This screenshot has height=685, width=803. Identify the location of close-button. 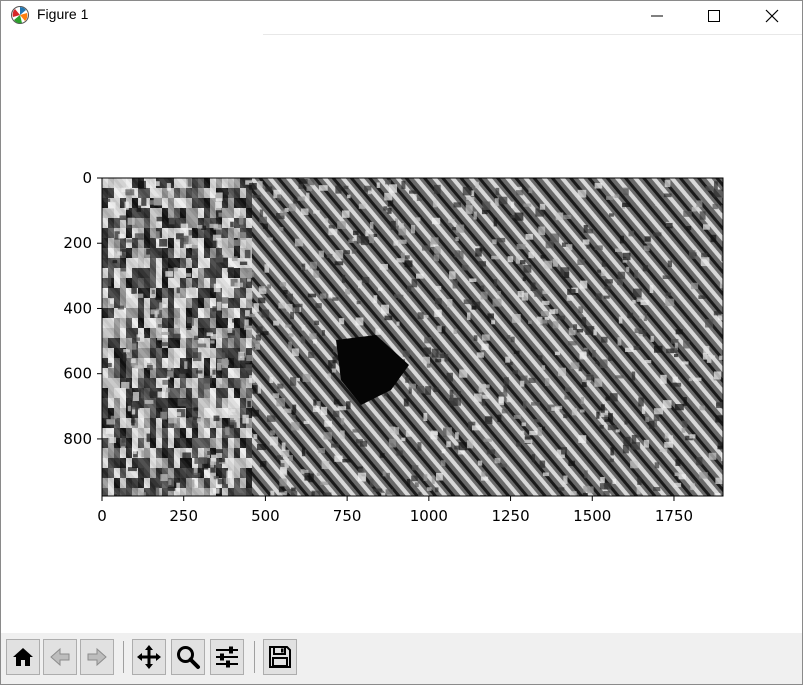
(772, 16).